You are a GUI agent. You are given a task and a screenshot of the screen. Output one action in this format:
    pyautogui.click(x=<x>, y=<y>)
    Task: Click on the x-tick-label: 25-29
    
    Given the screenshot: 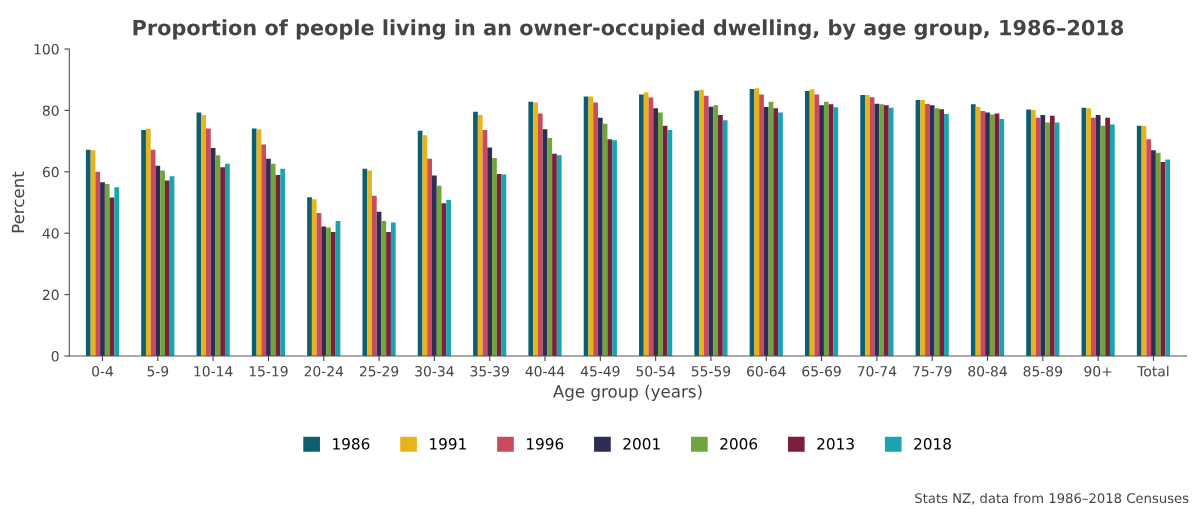 What is the action you would take?
    pyautogui.click(x=379, y=371)
    